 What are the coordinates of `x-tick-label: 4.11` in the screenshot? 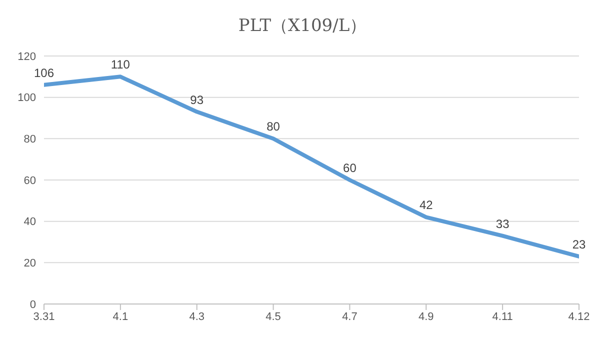 It's located at (502, 316).